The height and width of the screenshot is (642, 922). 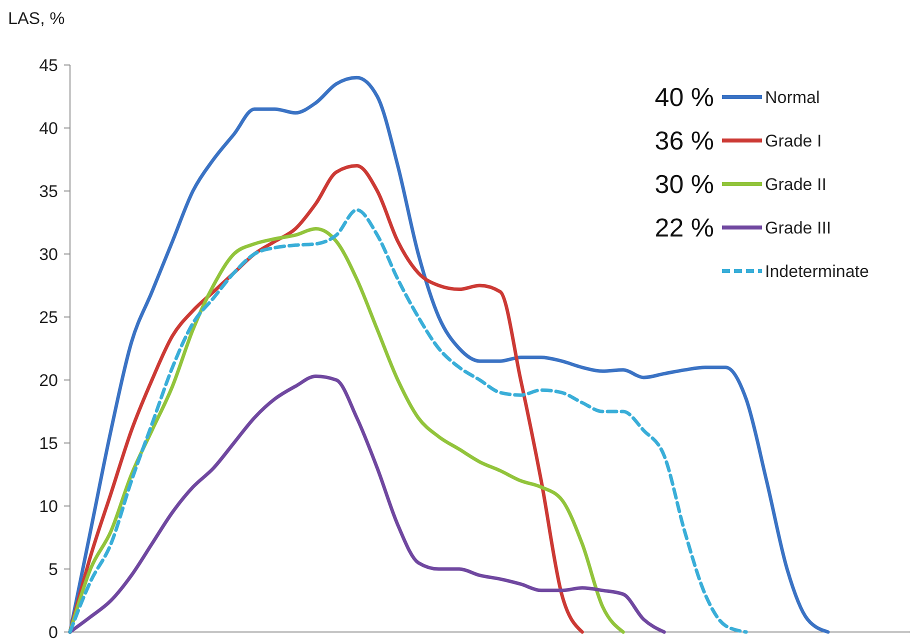 What do you see at coordinates (48, 506) in the screenshot?
I see `y-tick-label: 10` at bounding box center [48, 506].